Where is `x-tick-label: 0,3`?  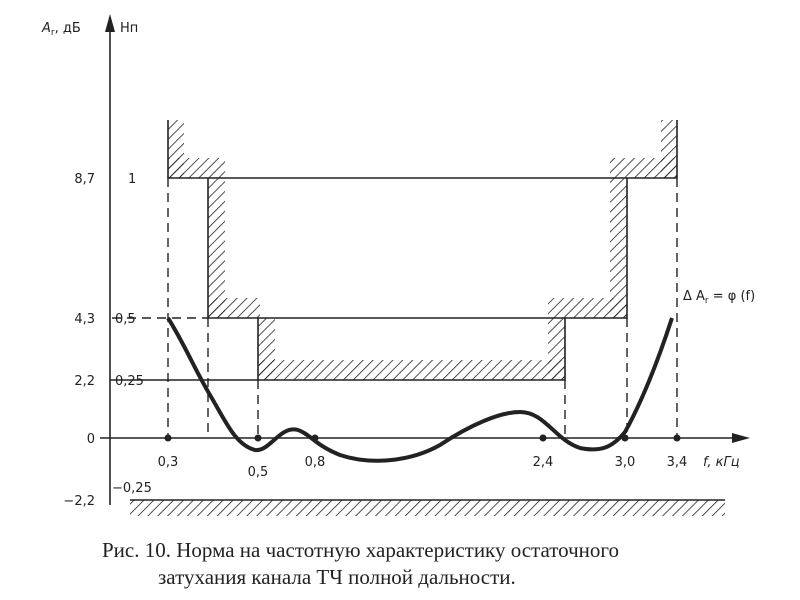 x-tick-label: 0,3 is located at coordinates (168, 462).